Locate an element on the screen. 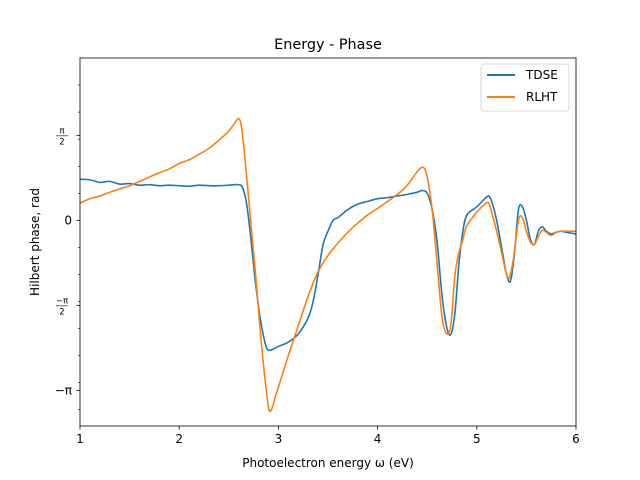 The height and width of the screenshot is (480, 640). x-tick-label: 1 is located at coordinates (80, 439).